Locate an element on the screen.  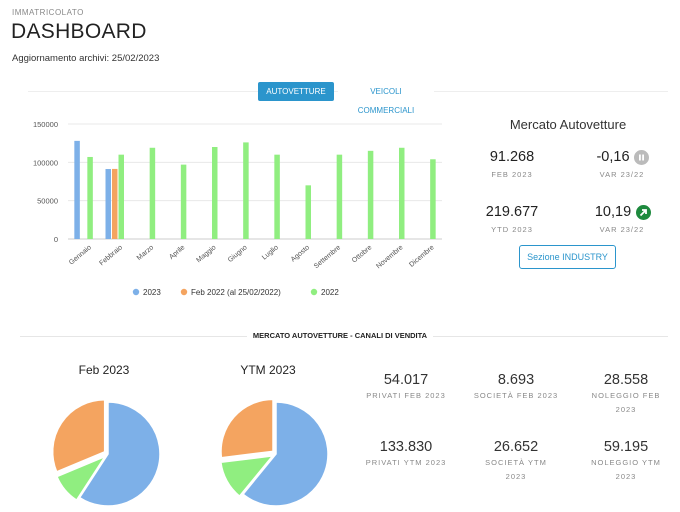
x-tick-label: Marzo is located at coordinates (145, 253).